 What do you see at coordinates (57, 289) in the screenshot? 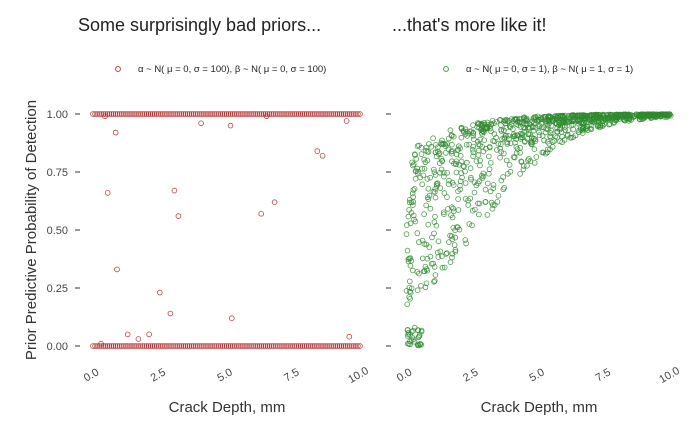
I see `left-y-tick-label: 0.25` at bounding box center [57, 289].